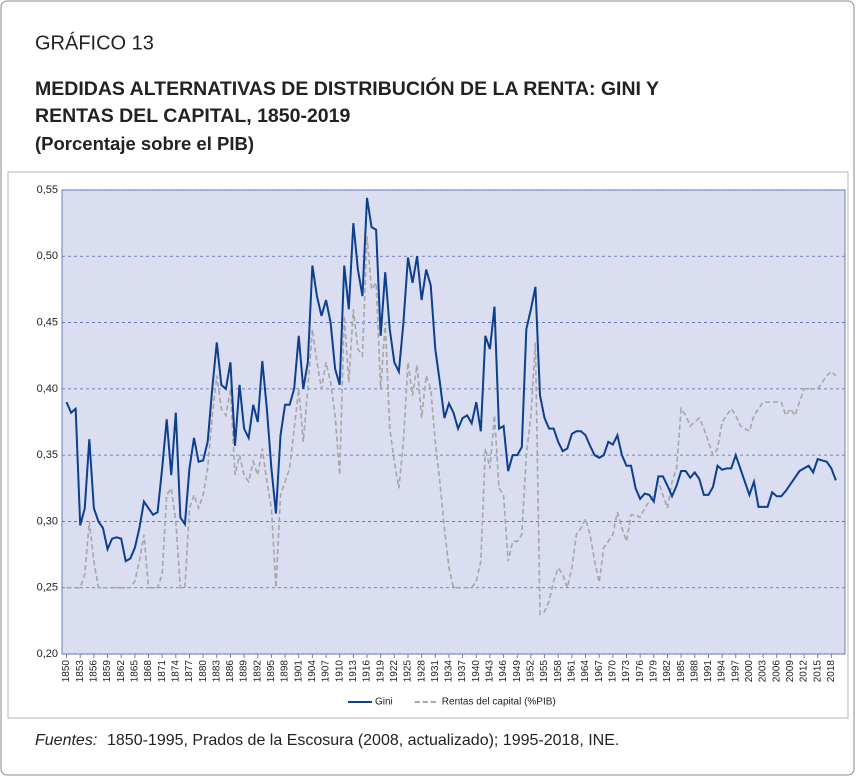 The height and width of the screenshot is (782, 856). Describe the element at coordinates (694, 671) in the screenshot. I see `x-tick-label: 1988` at that location.